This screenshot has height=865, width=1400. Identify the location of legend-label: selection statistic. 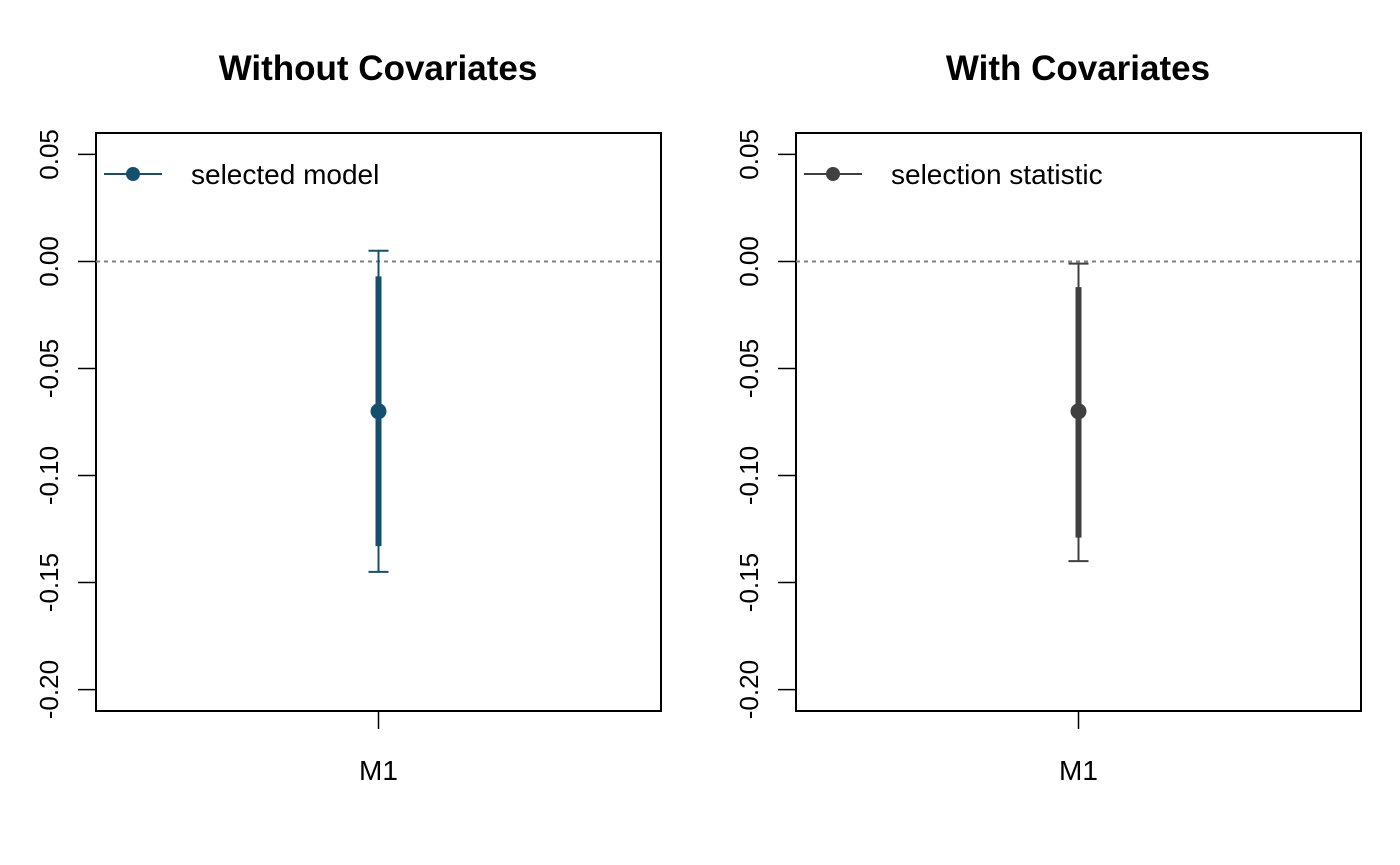
(997, 174).